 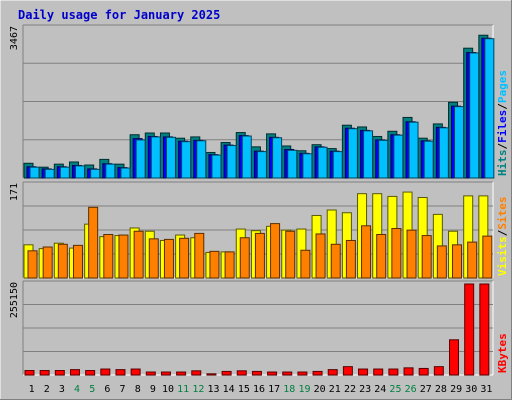 I want to click on x-tick-label: 21, so click(x=335, y=389).